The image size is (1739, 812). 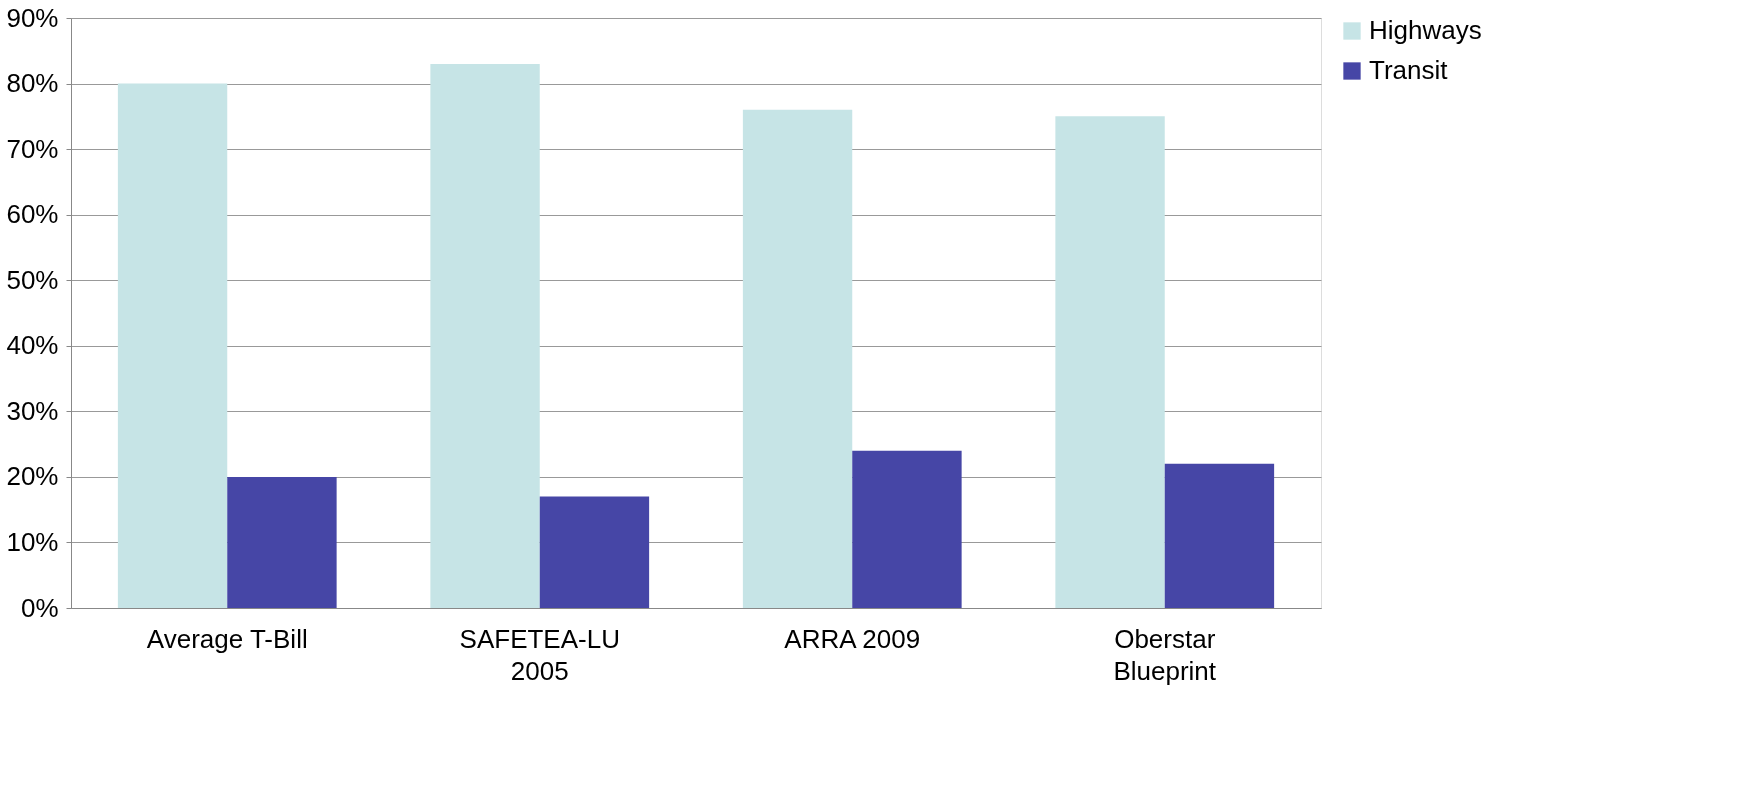 What do you see at coordinates (32, 345) in the screenshot?
I see `y-tick-label: 40%` at bounding box center [32, 345].